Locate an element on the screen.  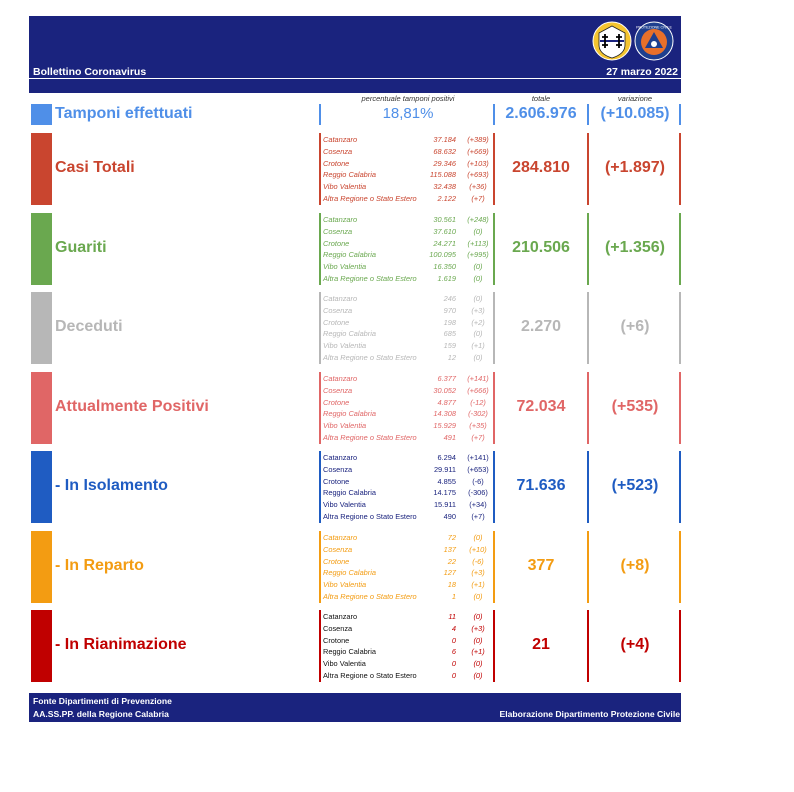
province-delta: (+35) is located at coordinates (478, 426).